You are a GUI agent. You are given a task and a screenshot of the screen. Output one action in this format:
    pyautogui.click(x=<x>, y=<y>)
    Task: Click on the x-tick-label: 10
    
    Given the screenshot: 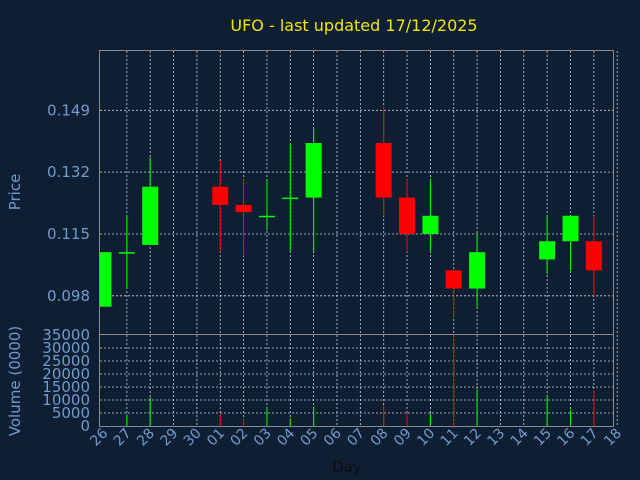 What is the action you would take?
    pyautogui.click(x=426, y=438)
    